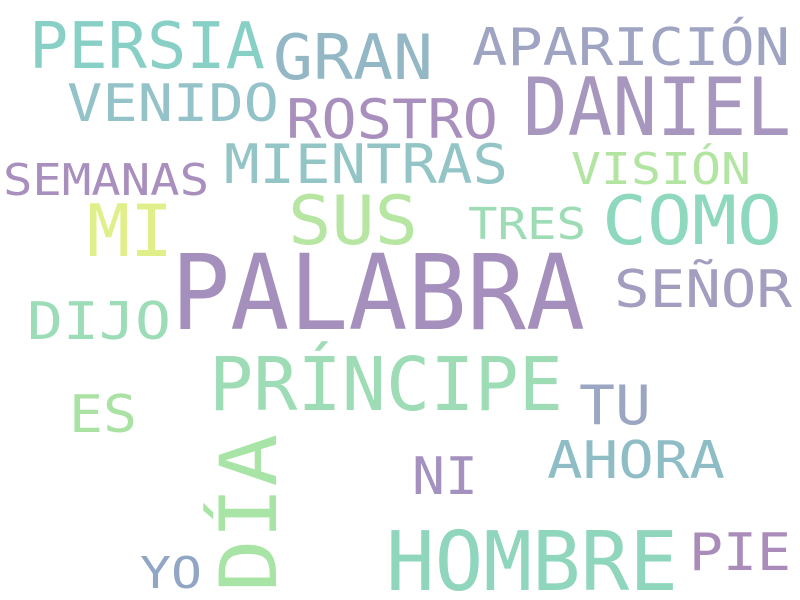  Describe the element at coordinates (661, 168) in the screenshot. I see `word-vision: VISIÓN` at that location.